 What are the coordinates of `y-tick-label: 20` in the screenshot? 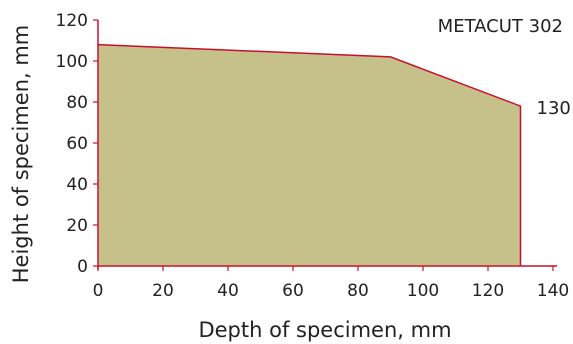 It's located at (77, 226).